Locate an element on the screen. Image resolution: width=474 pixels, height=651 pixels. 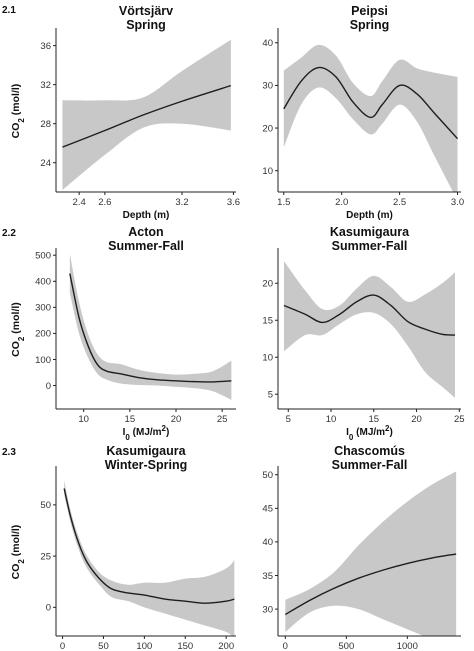
chart-title-line-1: Acton is located at coordinates (145, 232).